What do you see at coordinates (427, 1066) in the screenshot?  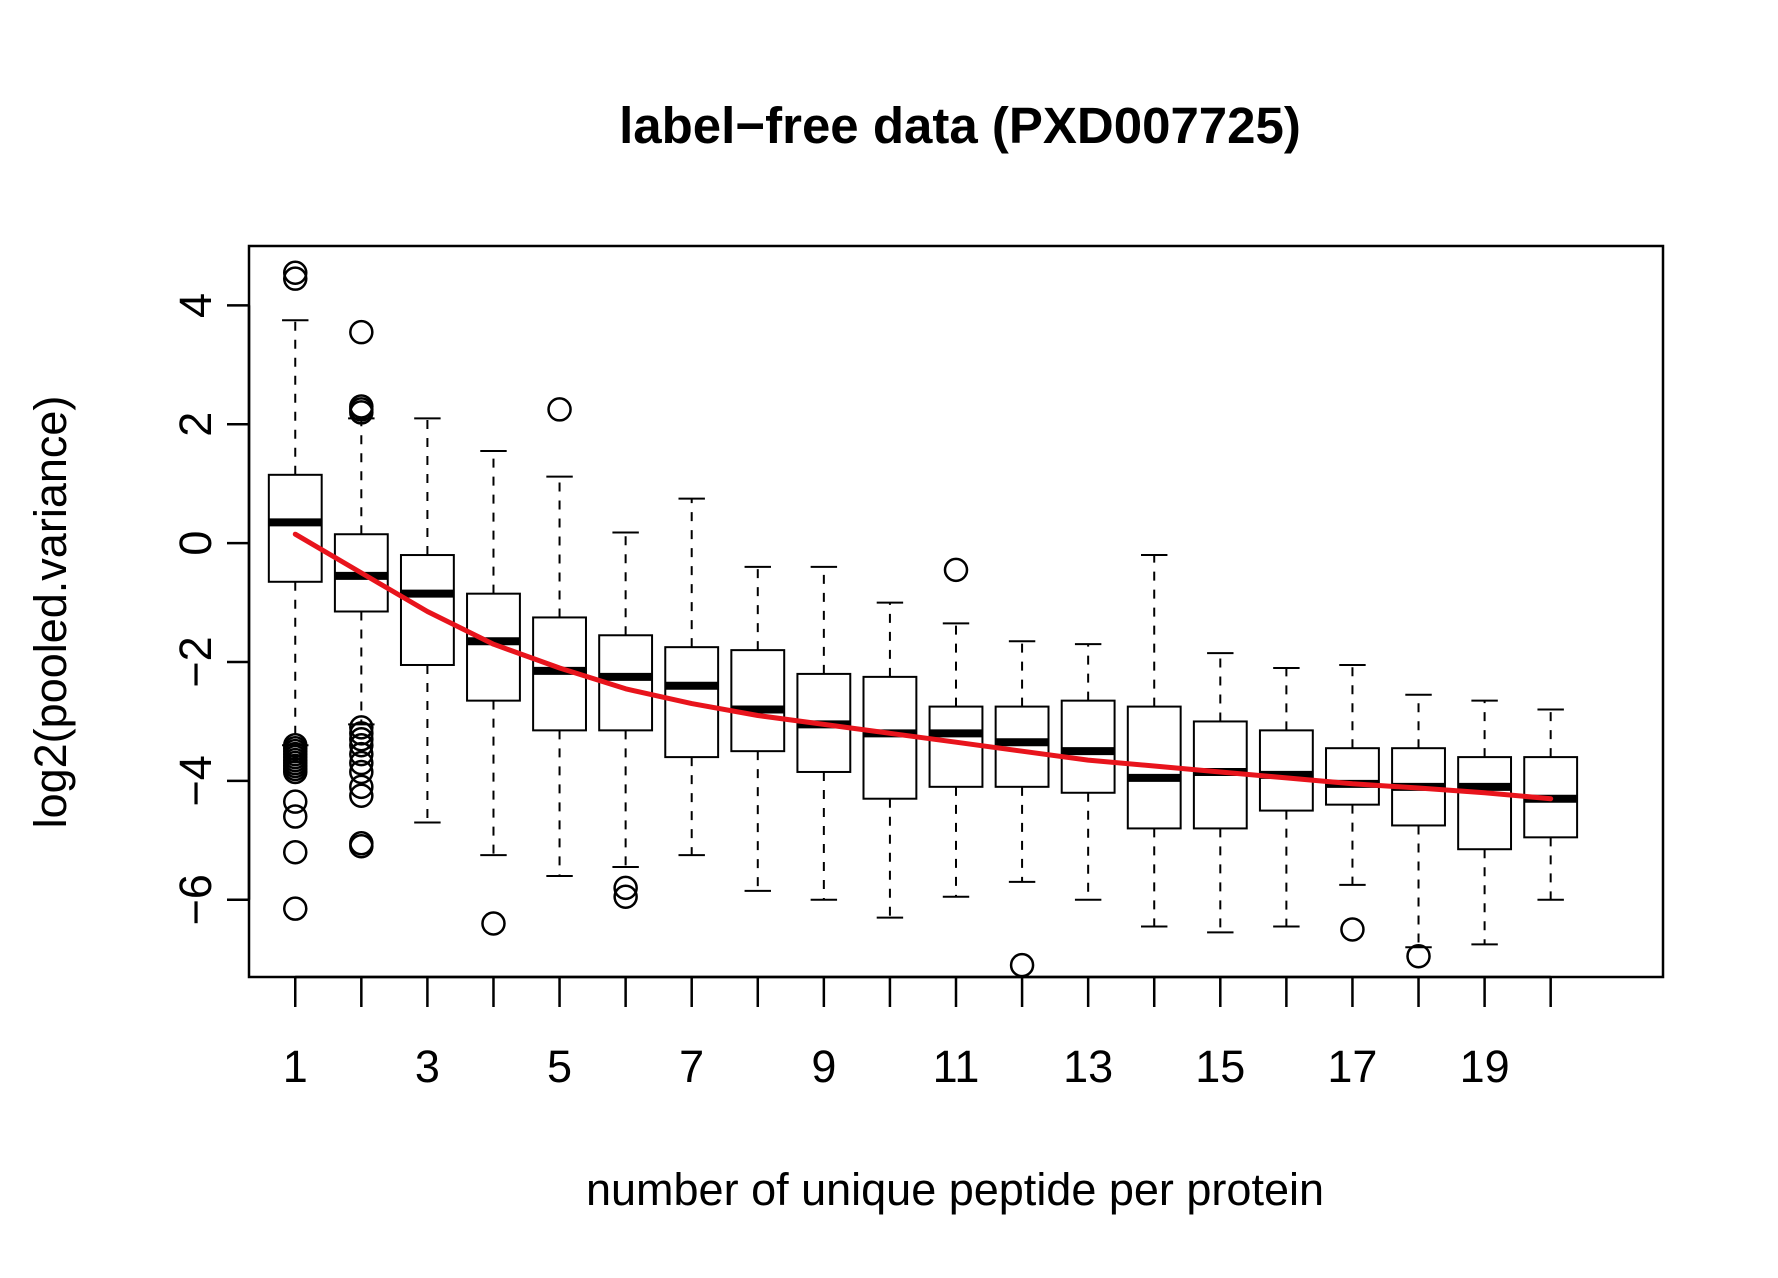 I see `x-tick-label: 3` at bounding box center [427, 1066].